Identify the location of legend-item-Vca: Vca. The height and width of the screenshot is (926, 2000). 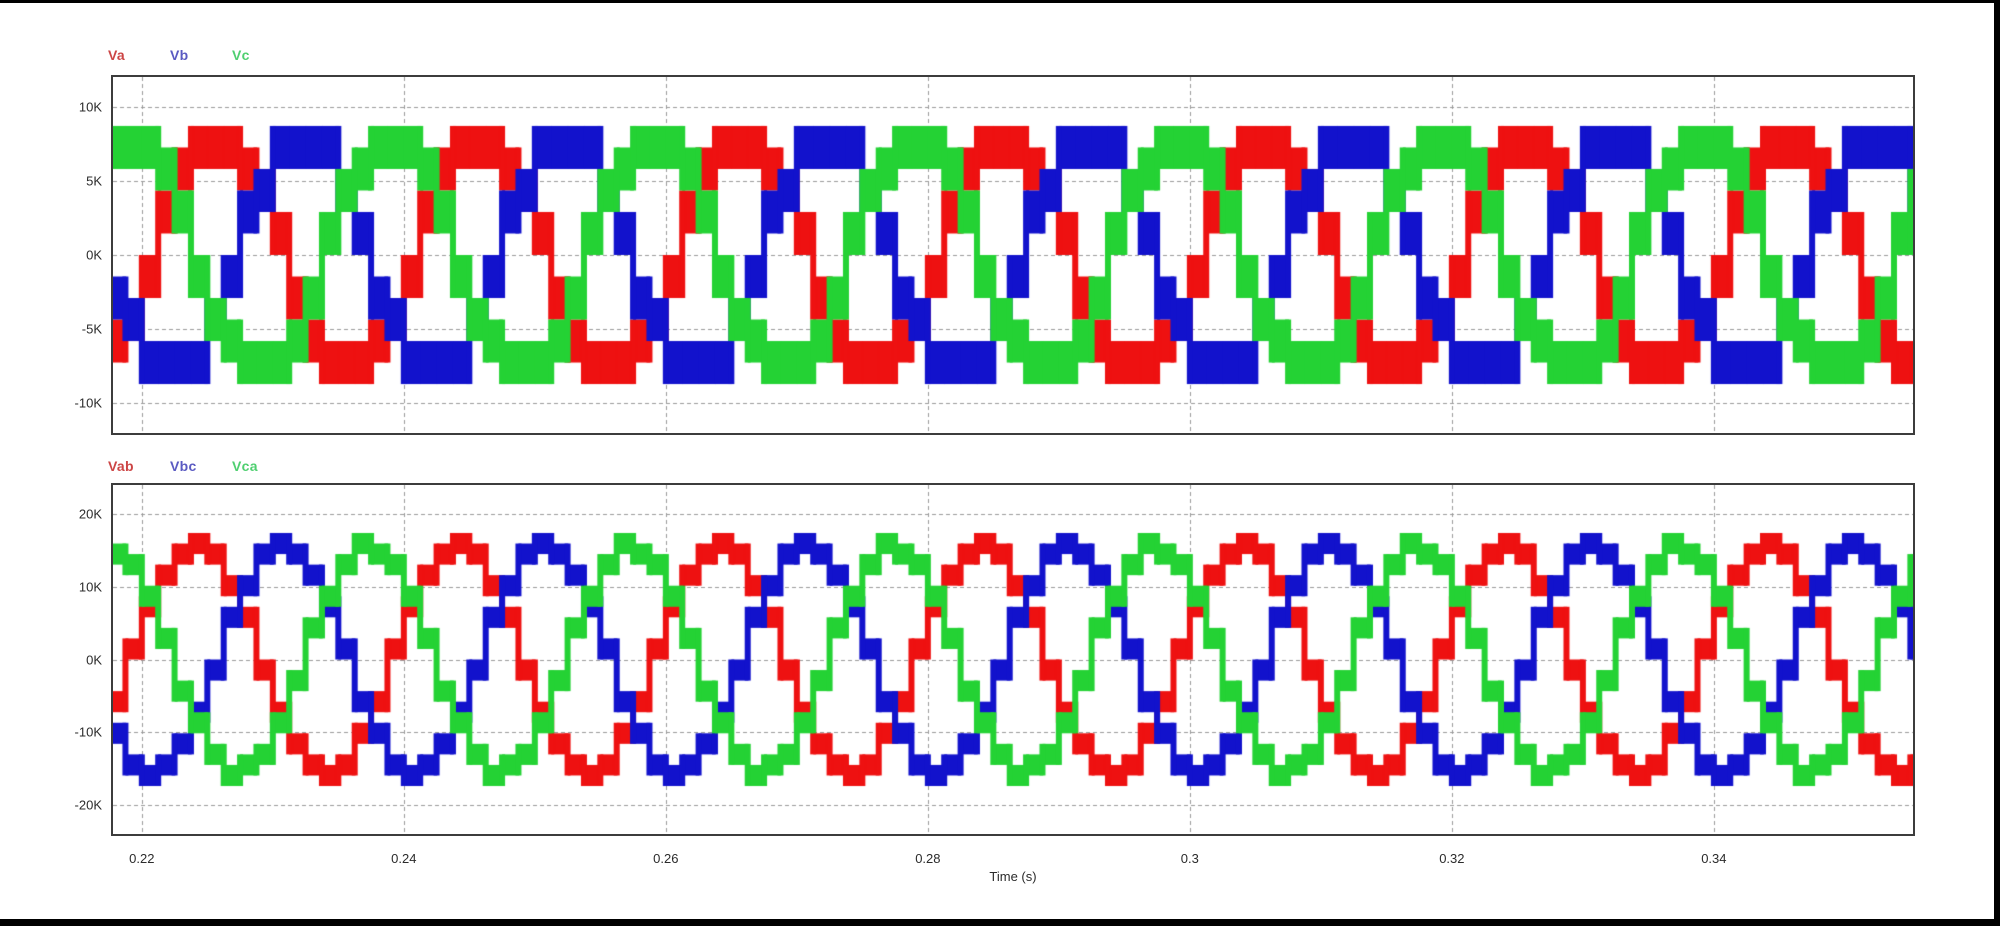
(245, 466).